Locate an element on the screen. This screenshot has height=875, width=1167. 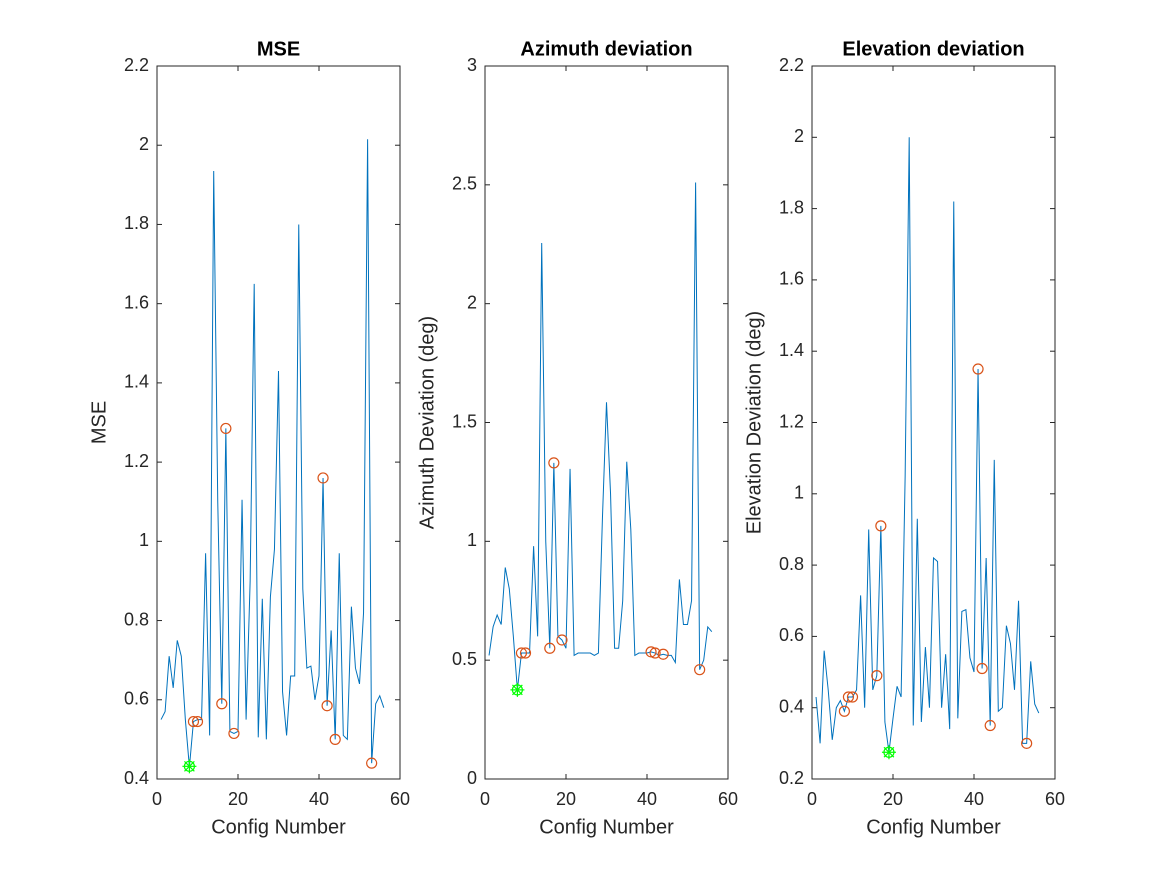
y-tick-label: 0.5 is located at coordinates (464, 659).